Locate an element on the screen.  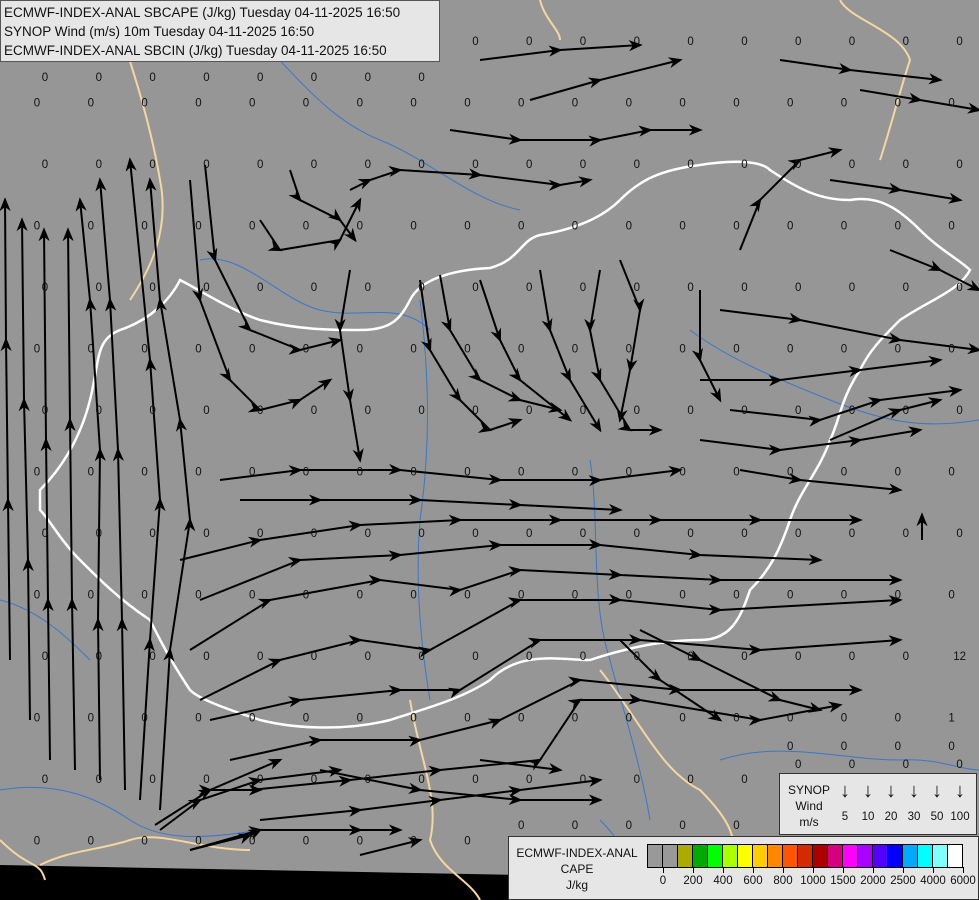
wind-legend-label: SYNOP Wind m/s is located at coordinates (809, 806).